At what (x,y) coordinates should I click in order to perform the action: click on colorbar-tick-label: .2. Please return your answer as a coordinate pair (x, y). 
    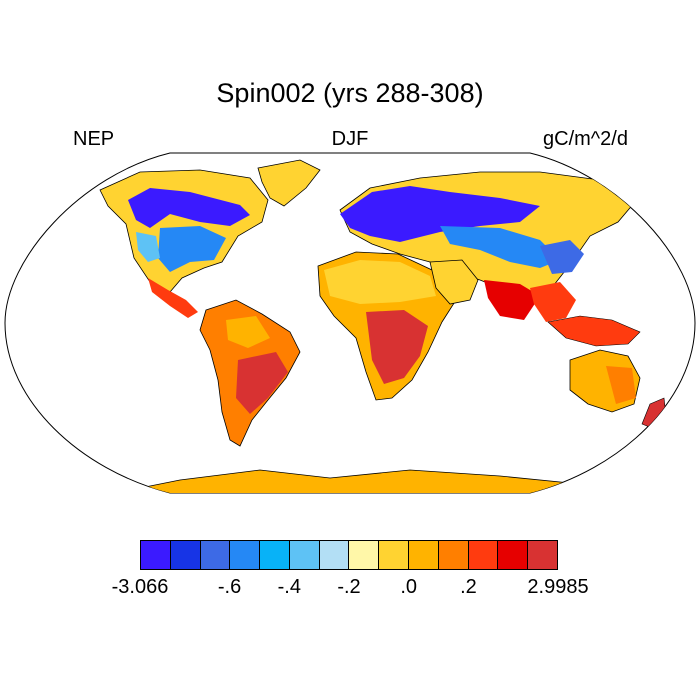
    Looking at the image, I should click on (468, 587).